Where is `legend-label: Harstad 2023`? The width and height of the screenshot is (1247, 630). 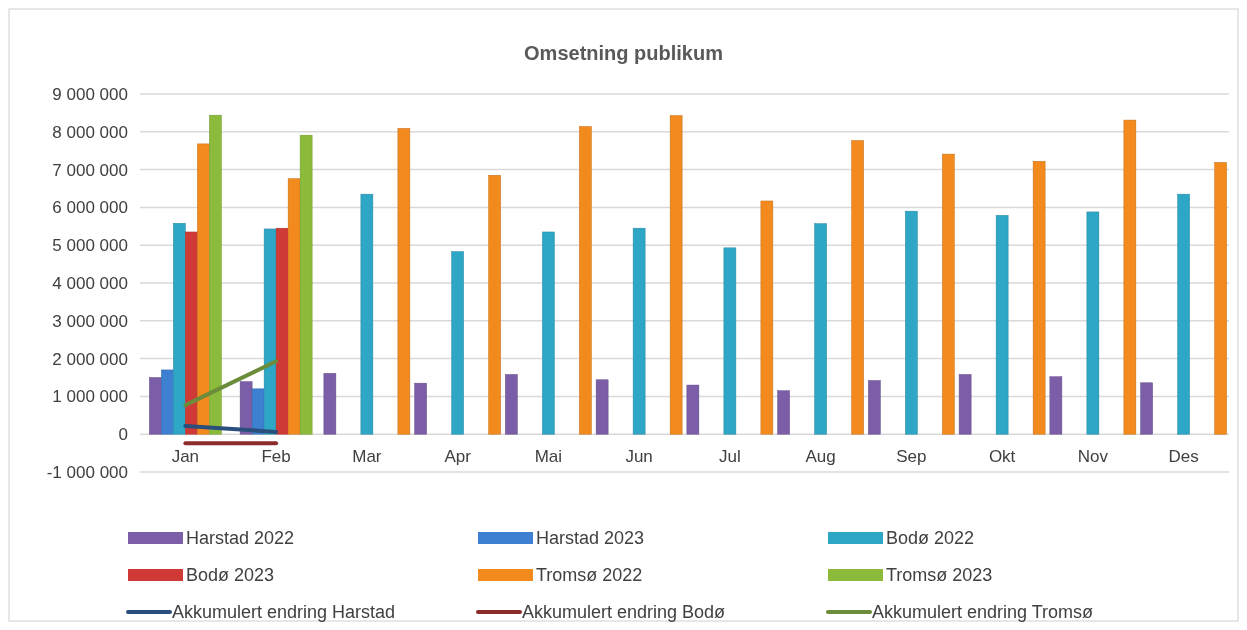
legend-label: Harstad 2023 is located at coordinates (590, 538).